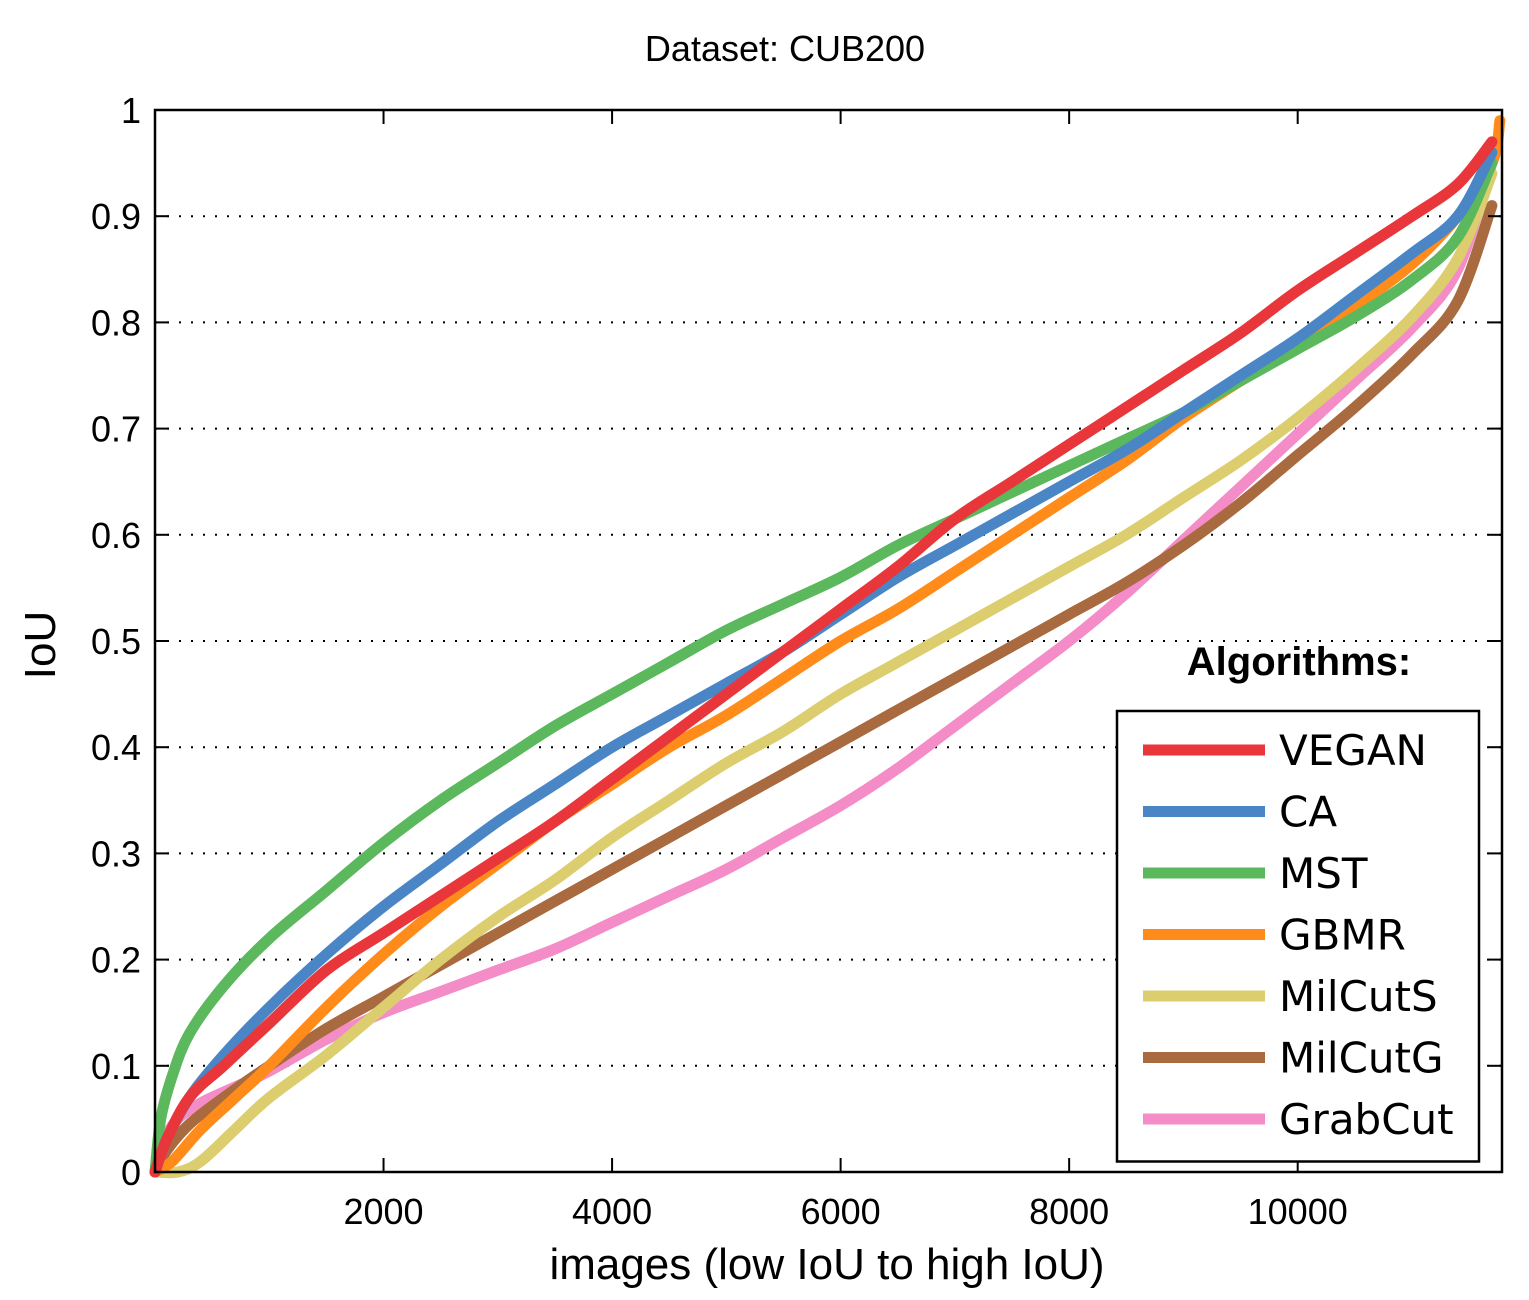  I want to click on x-tick-label: 4000, so click(612, 1211).